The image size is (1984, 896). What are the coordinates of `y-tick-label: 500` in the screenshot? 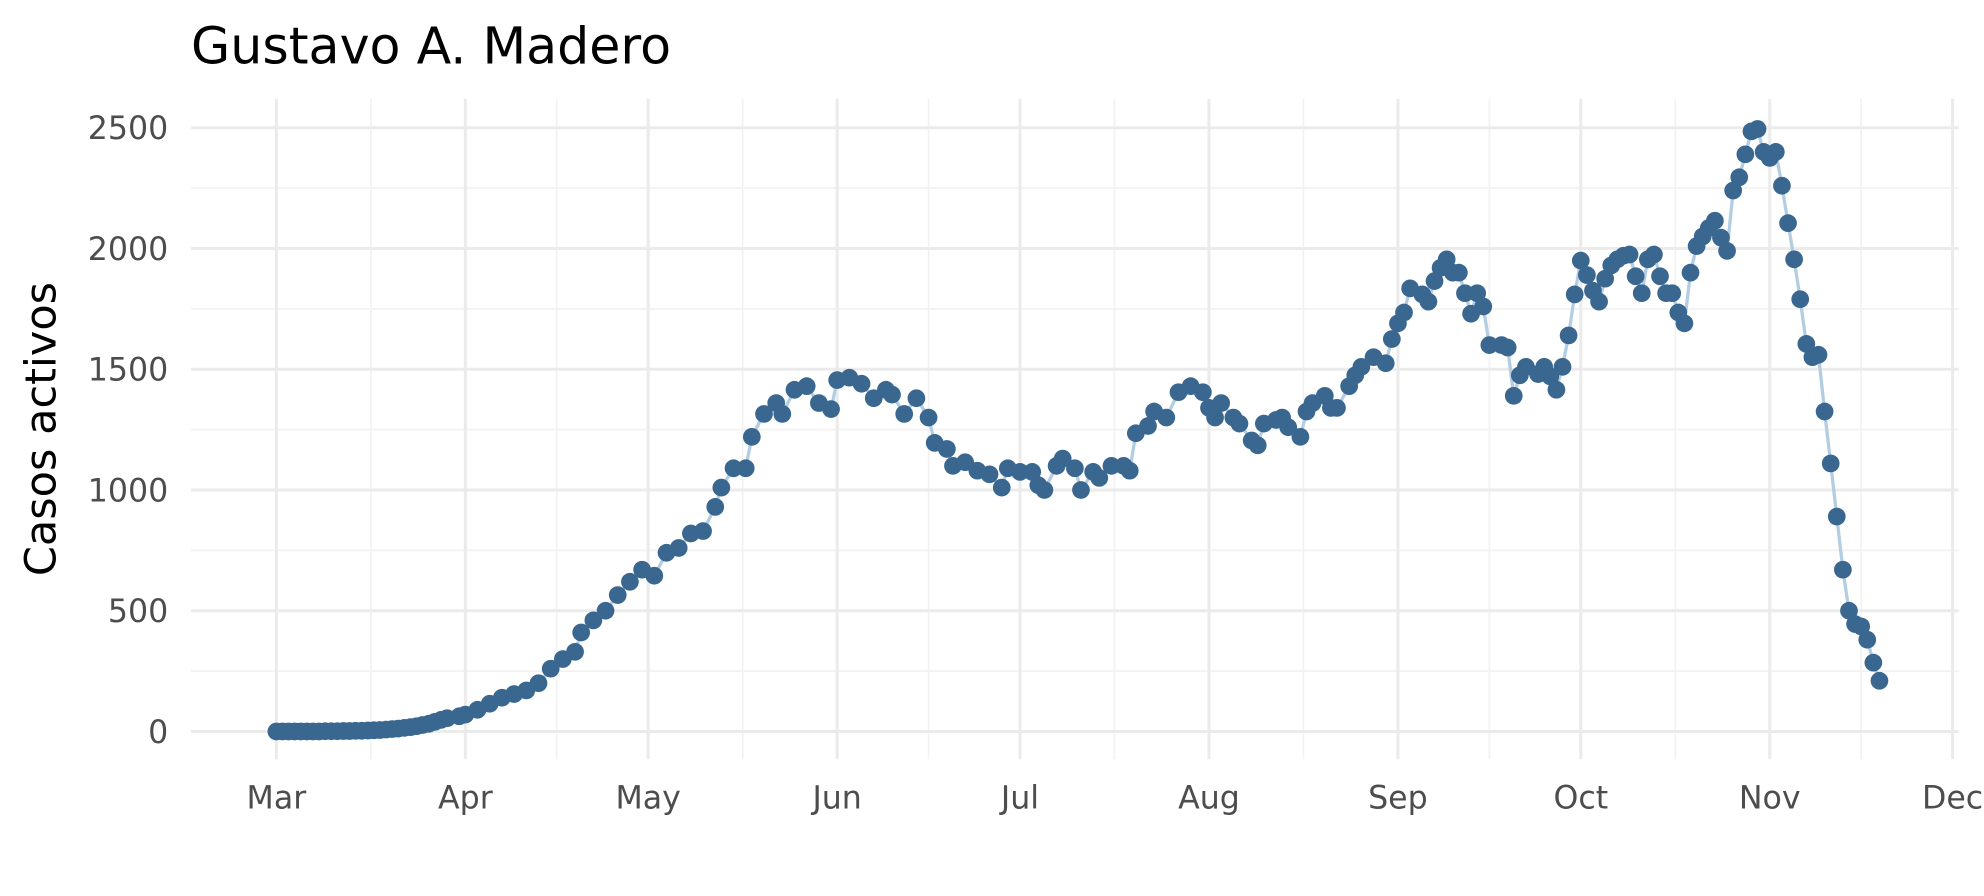 It's located at (138, 612).